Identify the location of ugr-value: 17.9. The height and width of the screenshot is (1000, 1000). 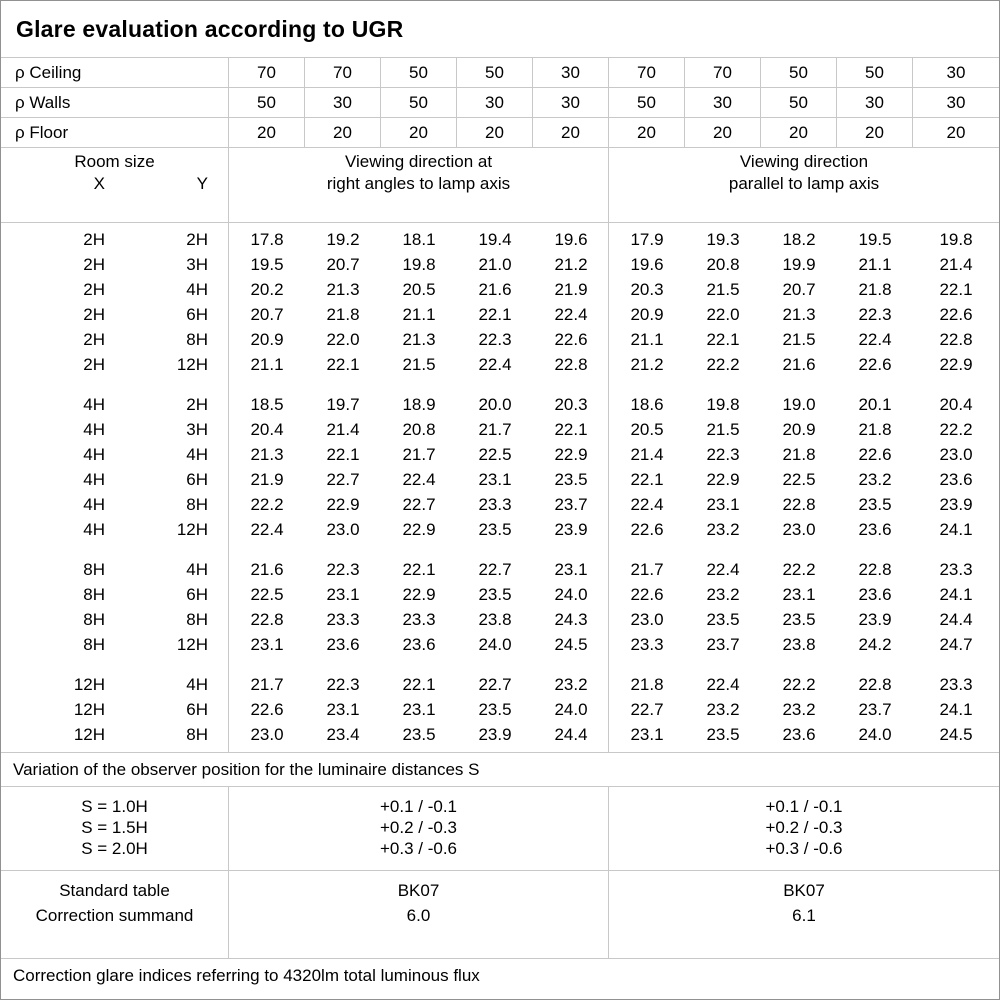
(647, 239).